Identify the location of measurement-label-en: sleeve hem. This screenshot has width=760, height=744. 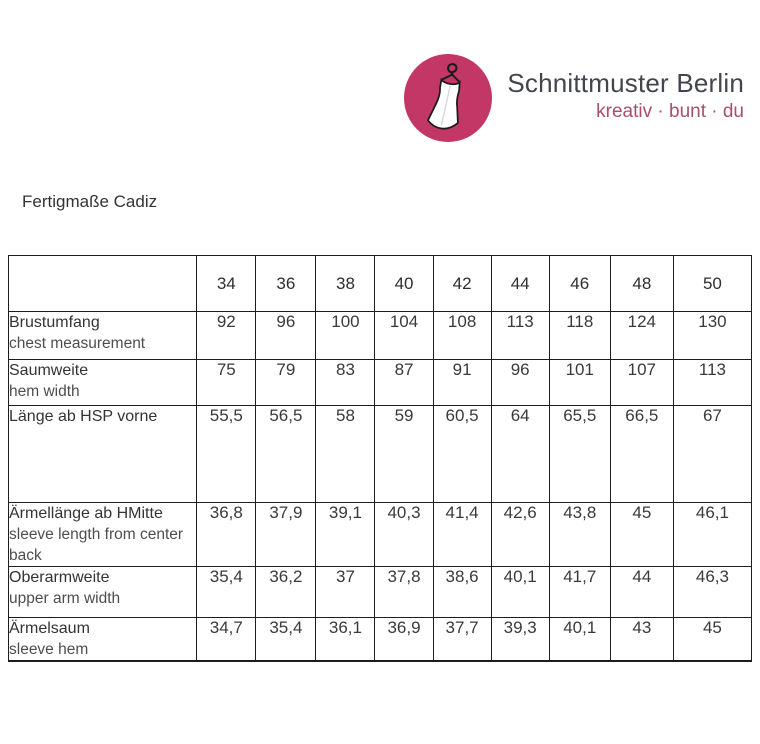
(49, 649).